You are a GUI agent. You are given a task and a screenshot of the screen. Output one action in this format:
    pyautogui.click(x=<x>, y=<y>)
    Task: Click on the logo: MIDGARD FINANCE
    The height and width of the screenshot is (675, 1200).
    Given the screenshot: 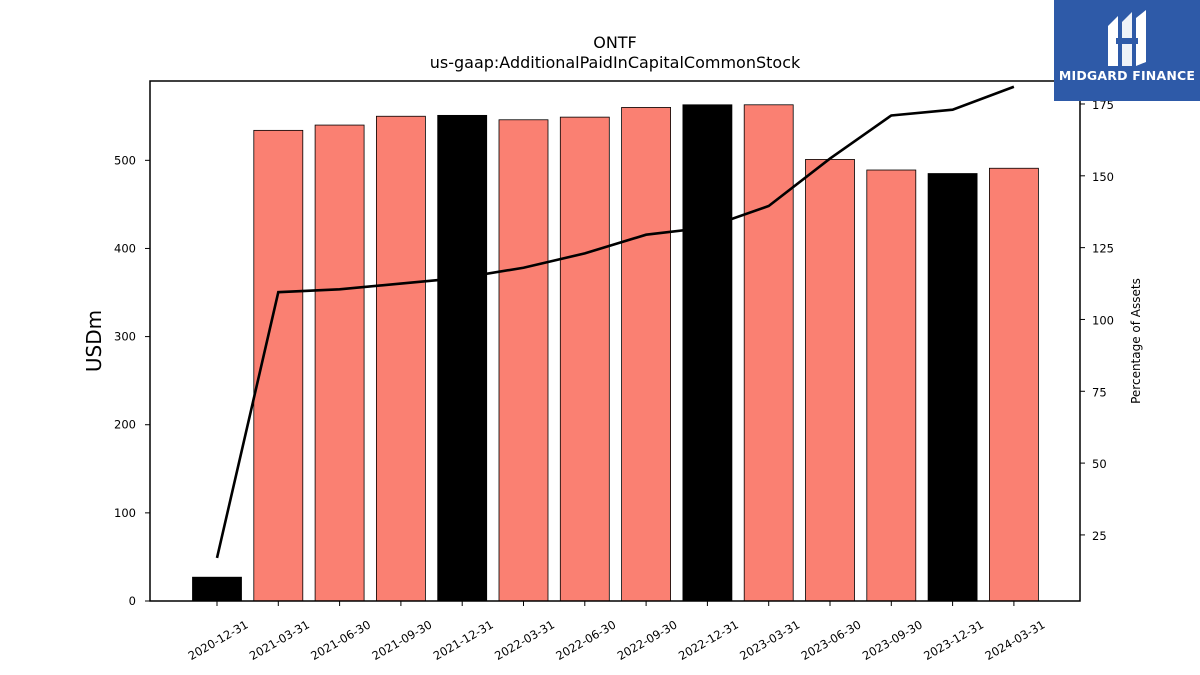 What is the action you would take?
    pyautogui.click(x=1127, y=50)
    